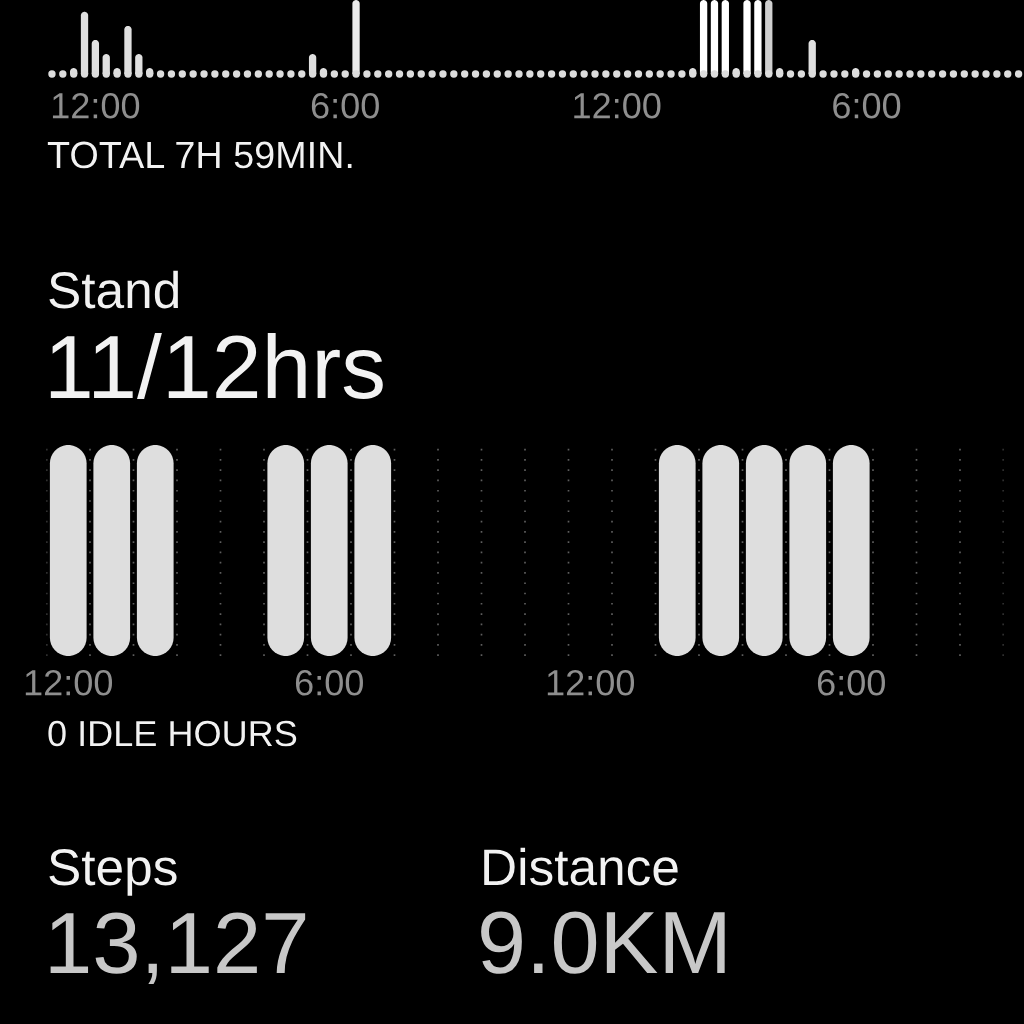 This screenshot has width=1024, height=1024. What do you see at coordinates (581, 866) in the screenshot?
I see `text: Distance` at bounding box center [581, 866].